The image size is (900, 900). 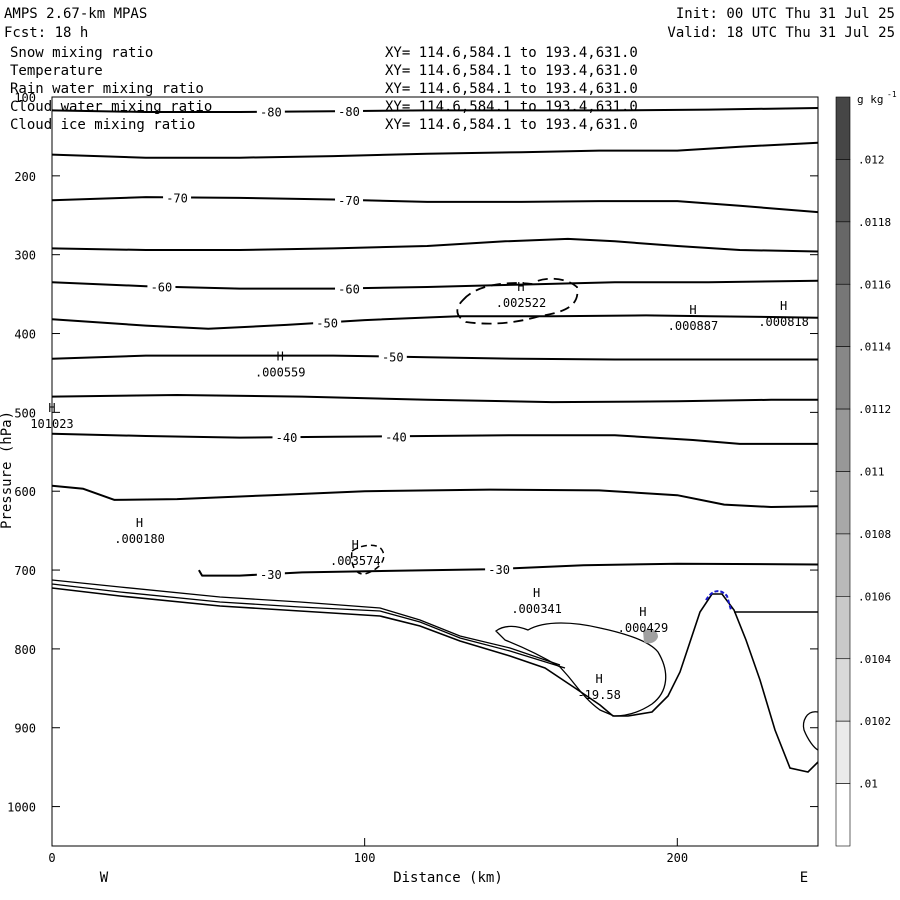 I want to click on colorbar-label: .011, so click(x=871, y=472).